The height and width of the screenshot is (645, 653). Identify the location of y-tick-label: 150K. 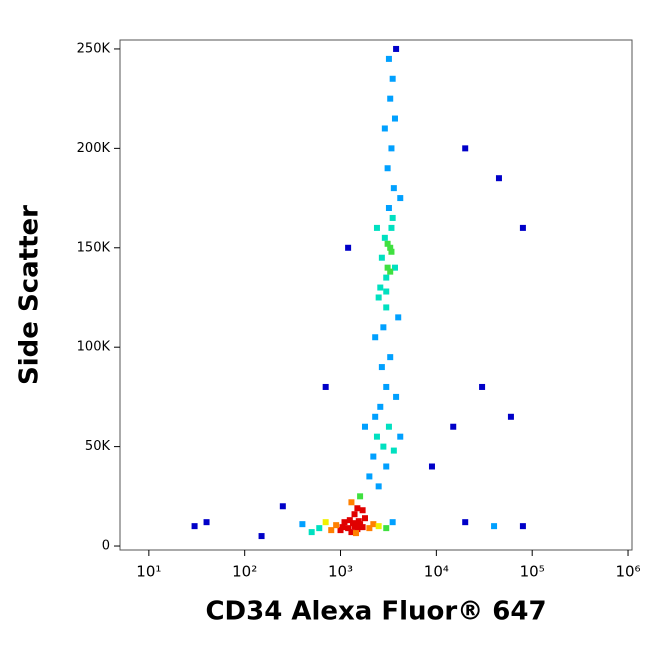
(94, 247).